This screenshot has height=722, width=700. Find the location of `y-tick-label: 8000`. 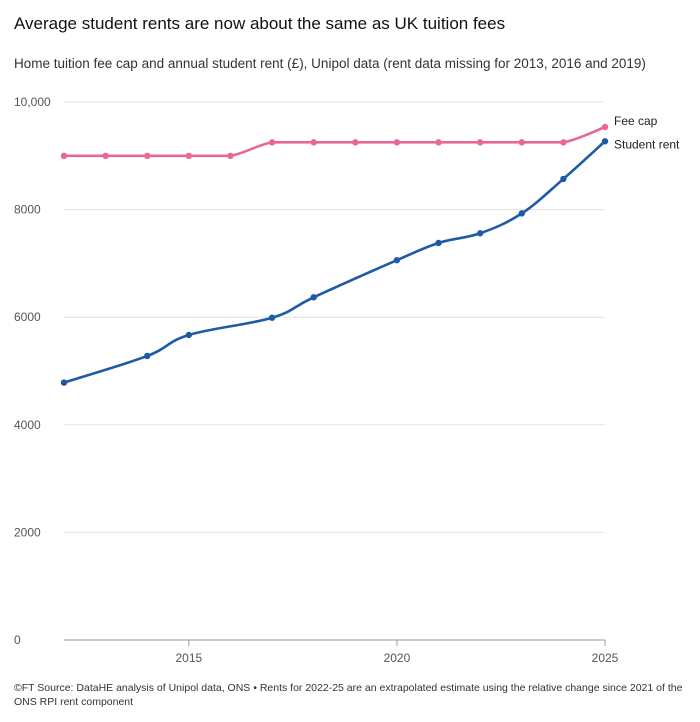

y-tick-label: 8000 is located at coordinates (27, 210).